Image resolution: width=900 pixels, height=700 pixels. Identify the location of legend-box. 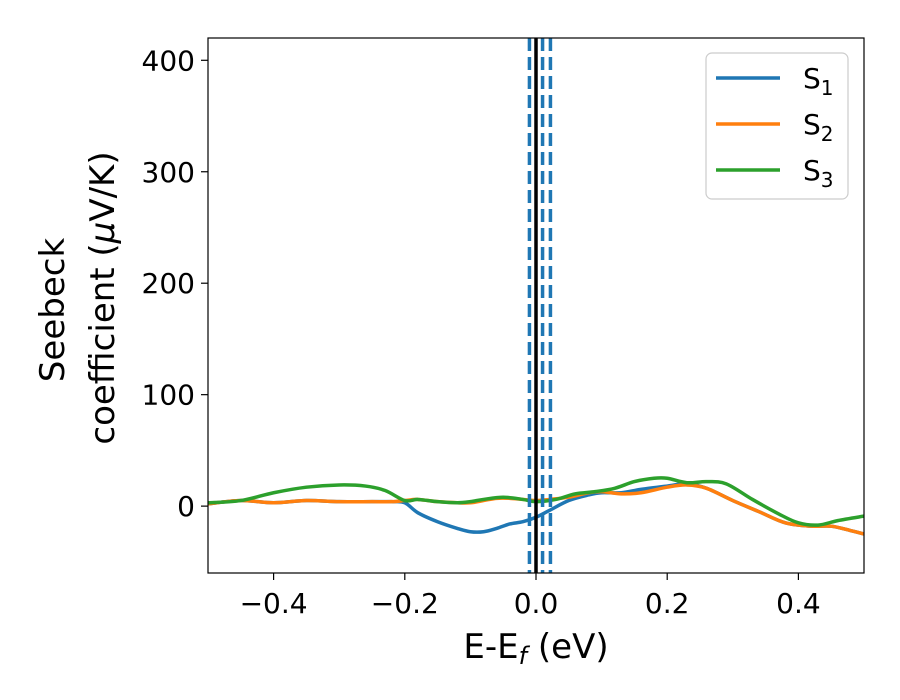
(777, 126).